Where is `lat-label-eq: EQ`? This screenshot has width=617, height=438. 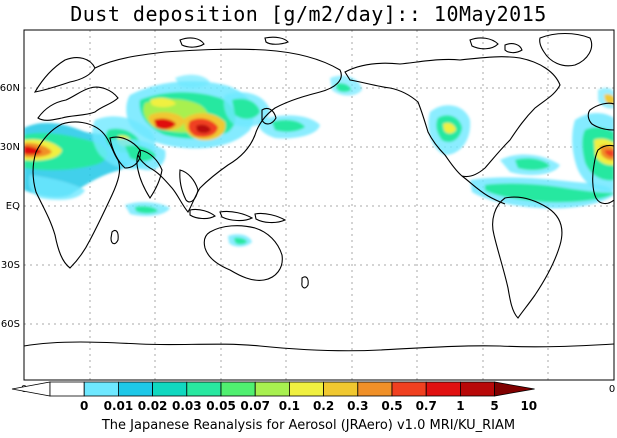 lat-label-eq: EQ is located at coordinates (13, 206).